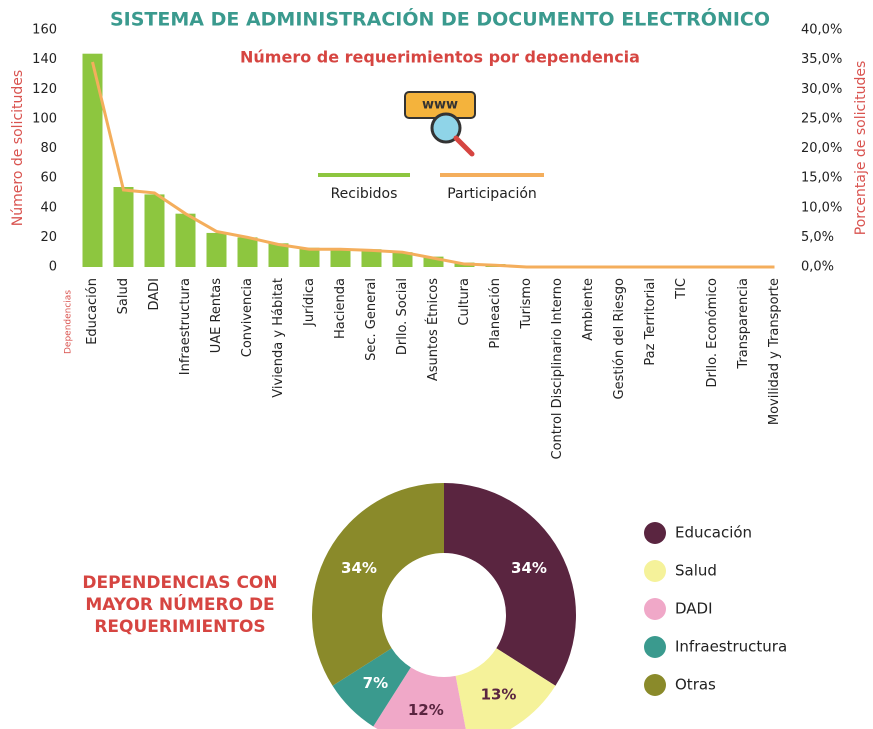 This screenshot has width=873, height=729. Describe the element at coordinates (821, 59) in the screenshot. I see `y2-tick-label: 35,0%` at that location.